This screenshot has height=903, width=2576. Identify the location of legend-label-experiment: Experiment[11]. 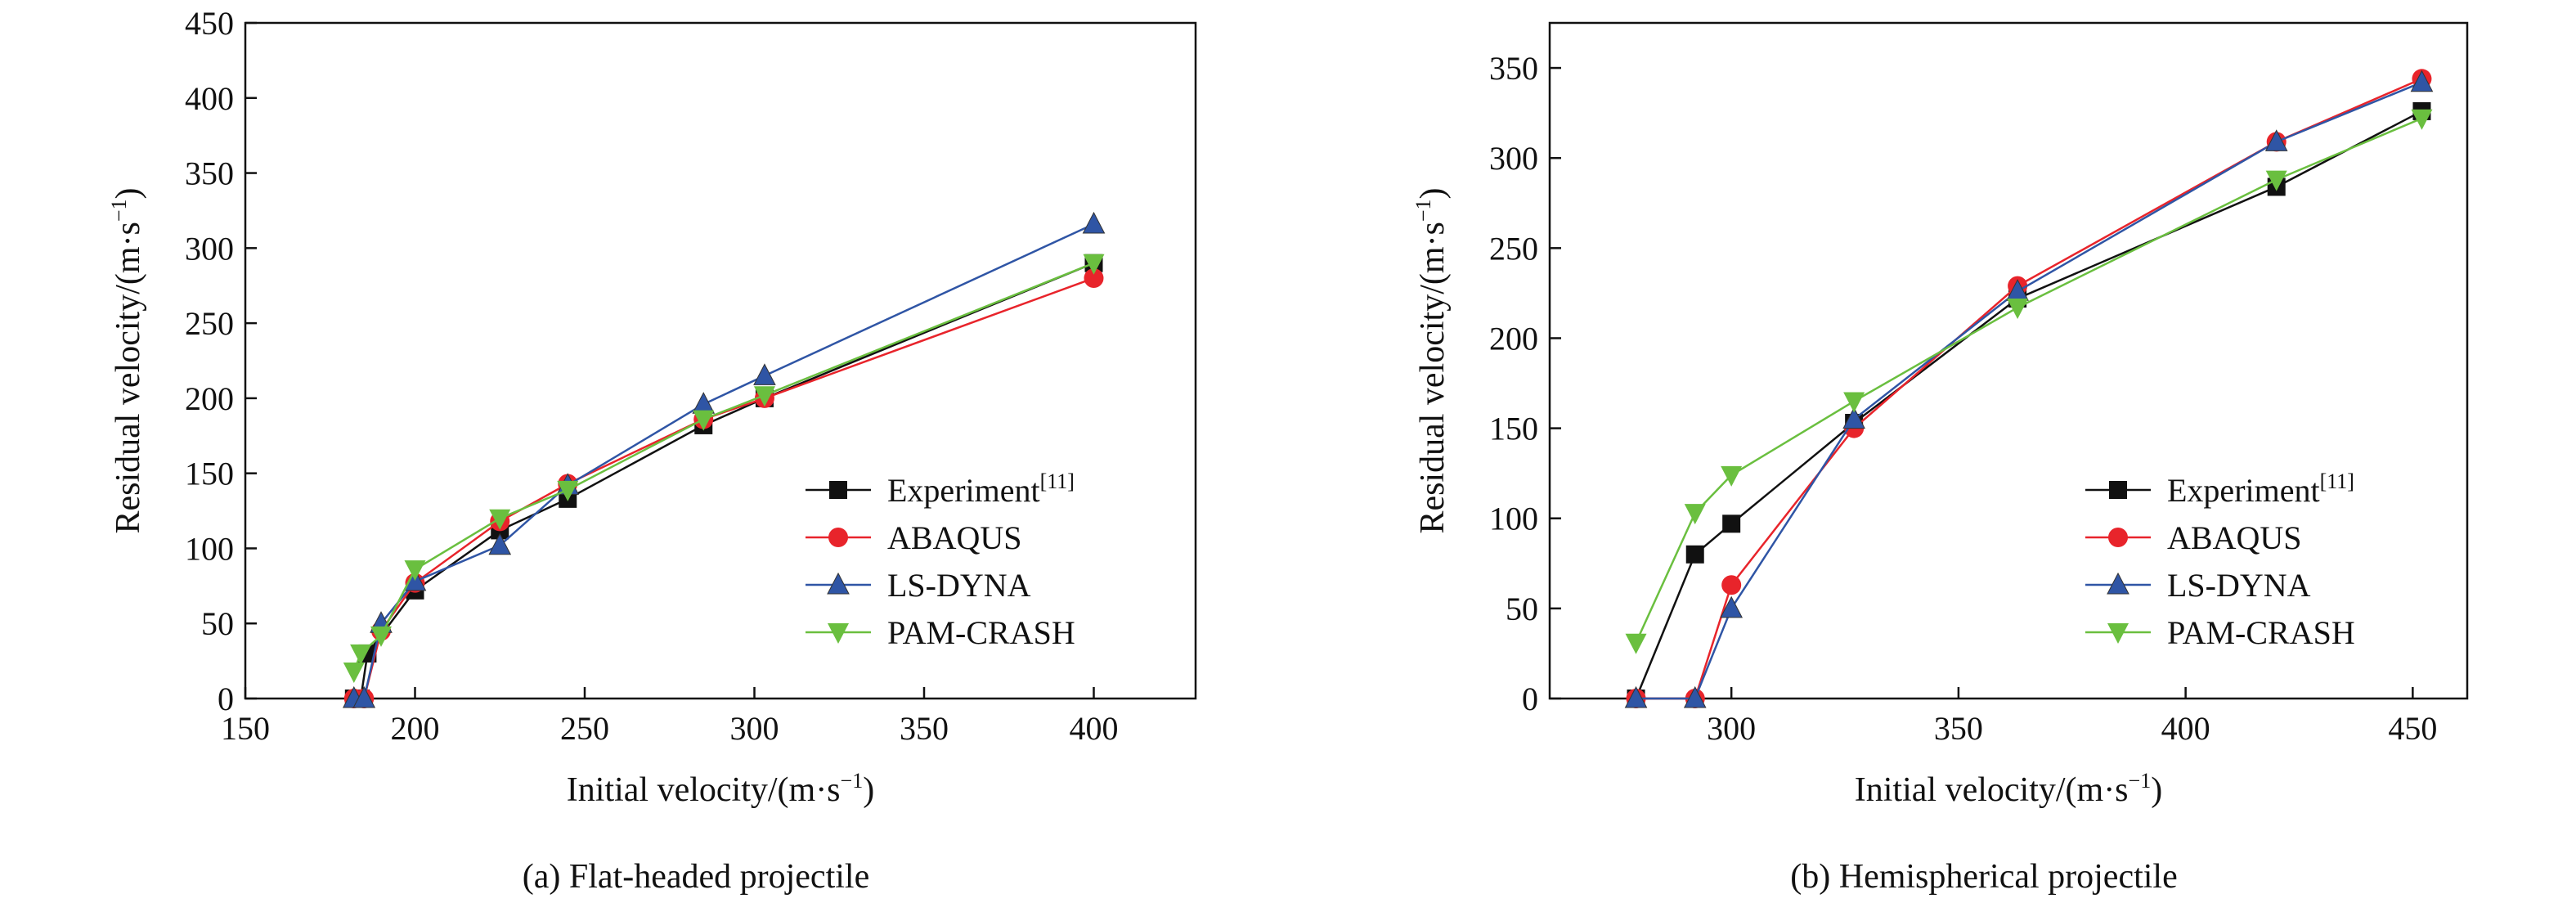
(2260, 489).